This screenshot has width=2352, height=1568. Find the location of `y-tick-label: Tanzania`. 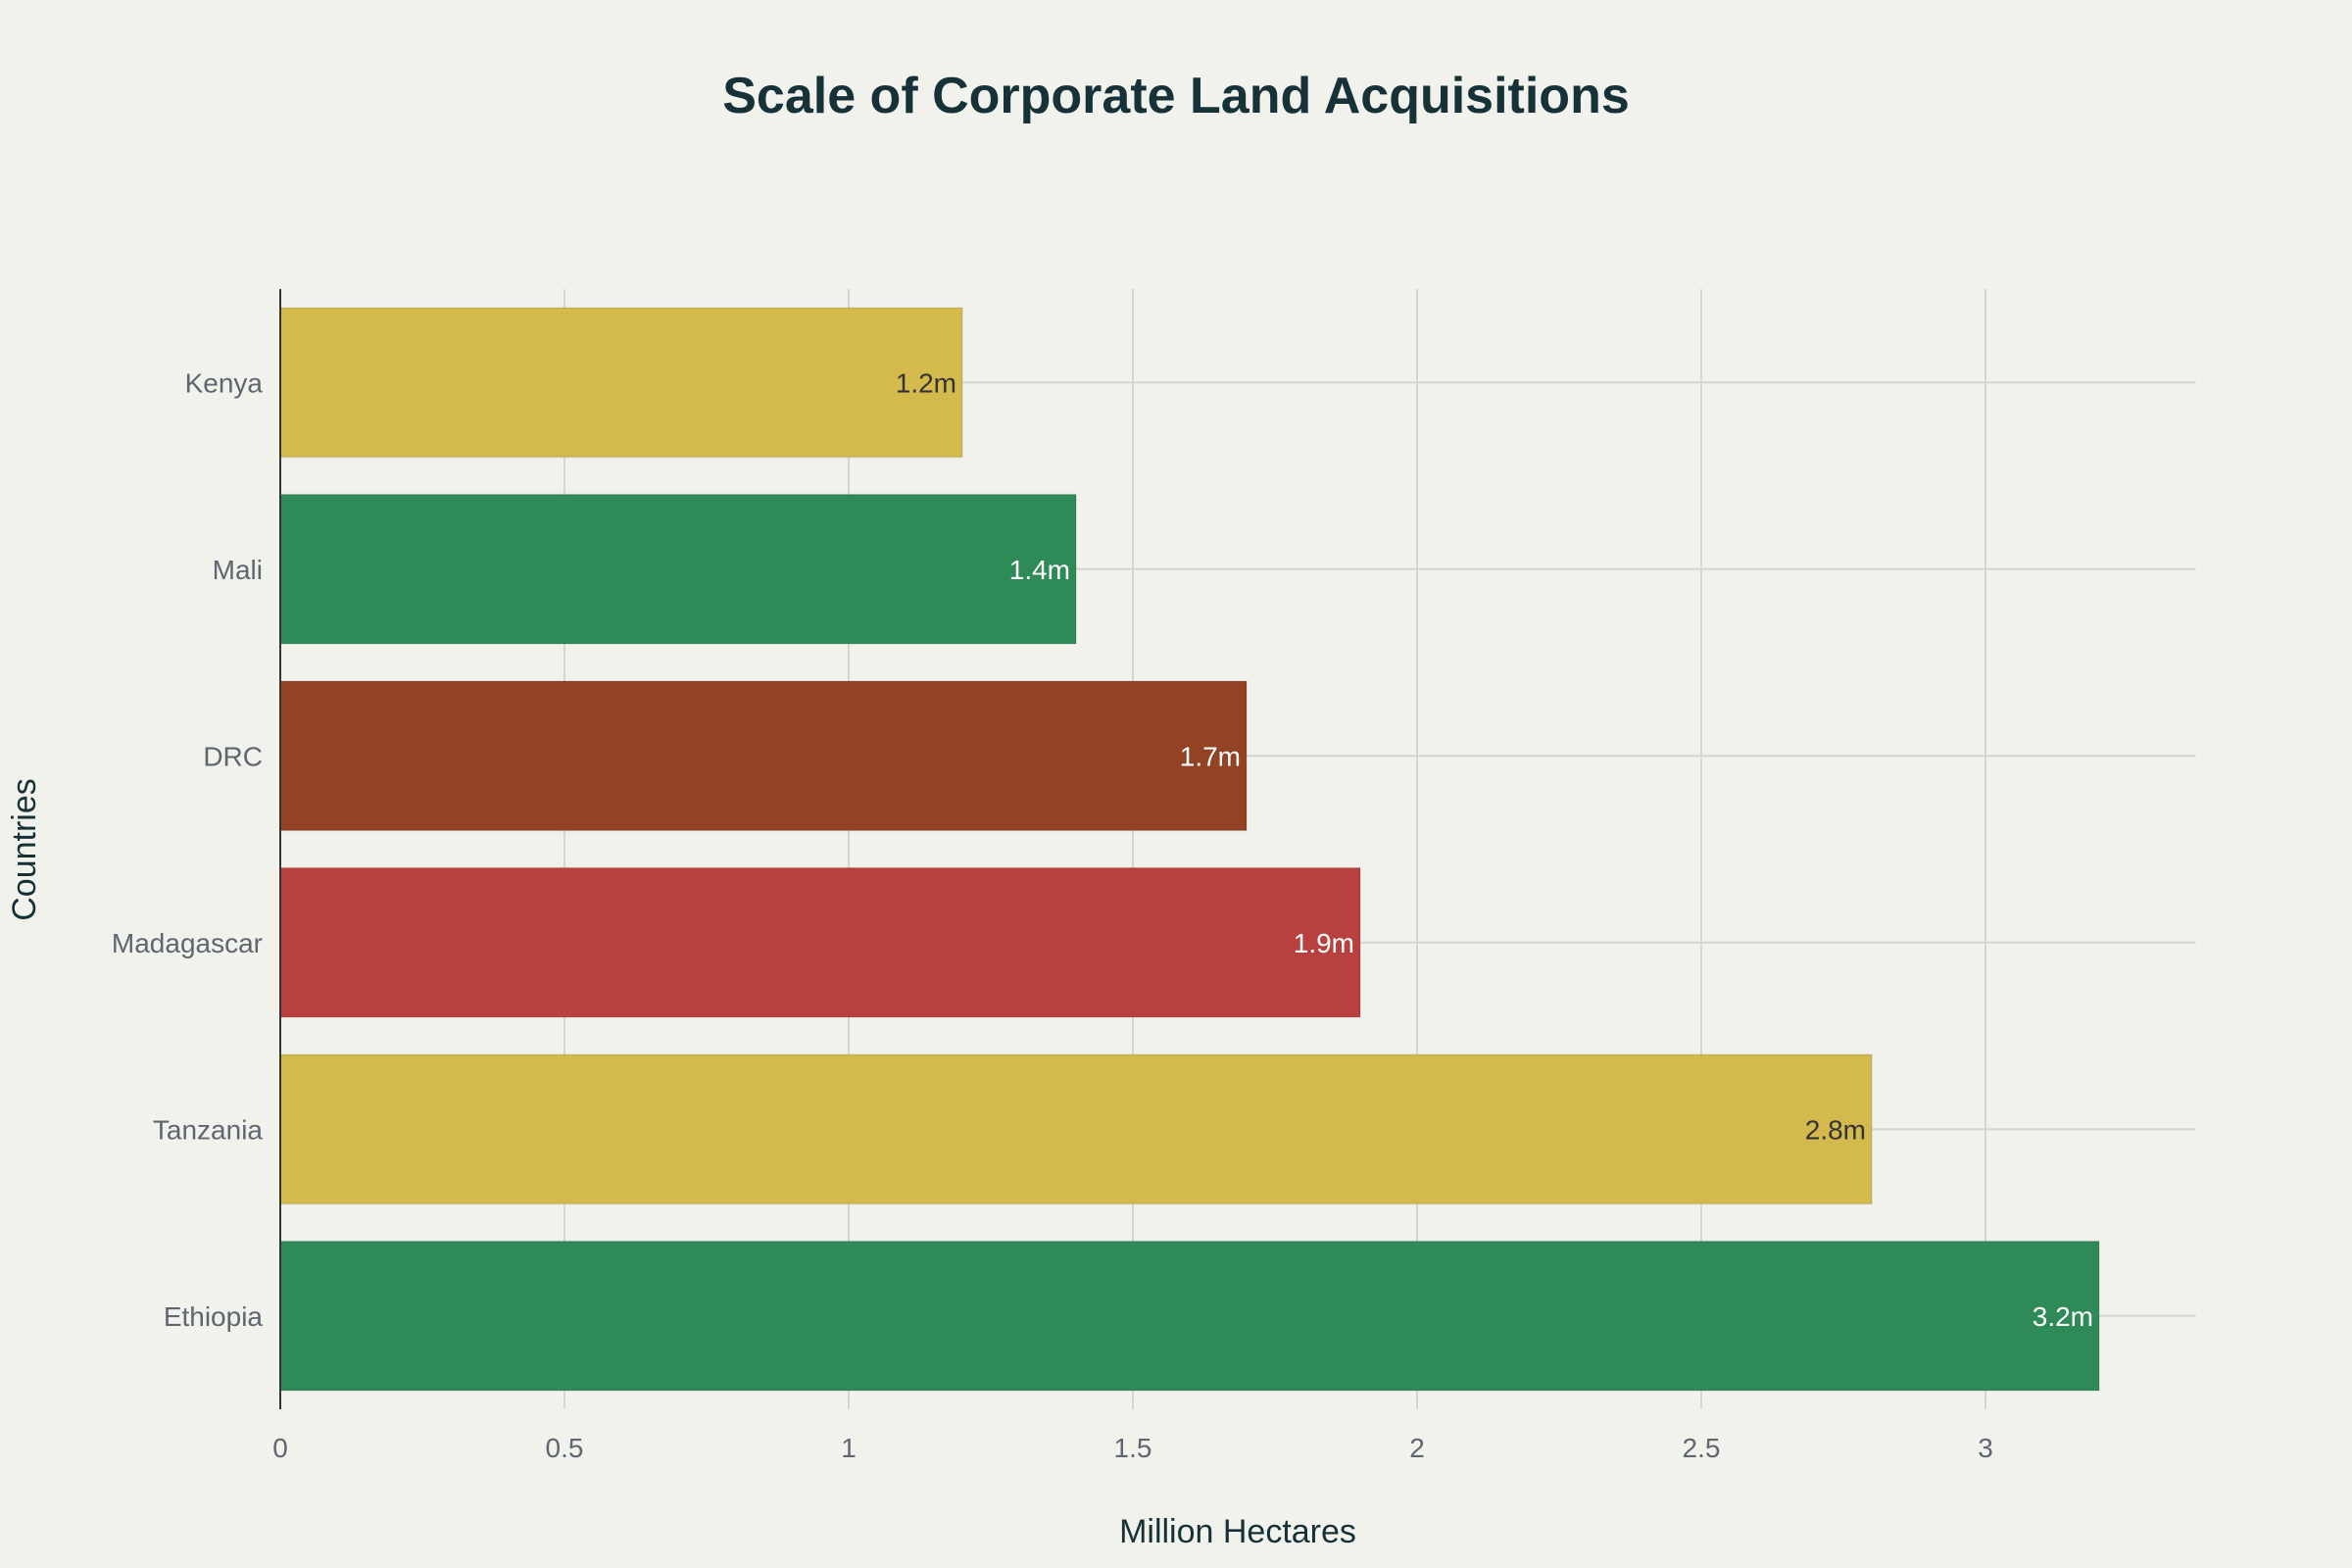

y-tick-label: Tanzania is located at coordinates (208, 1129).